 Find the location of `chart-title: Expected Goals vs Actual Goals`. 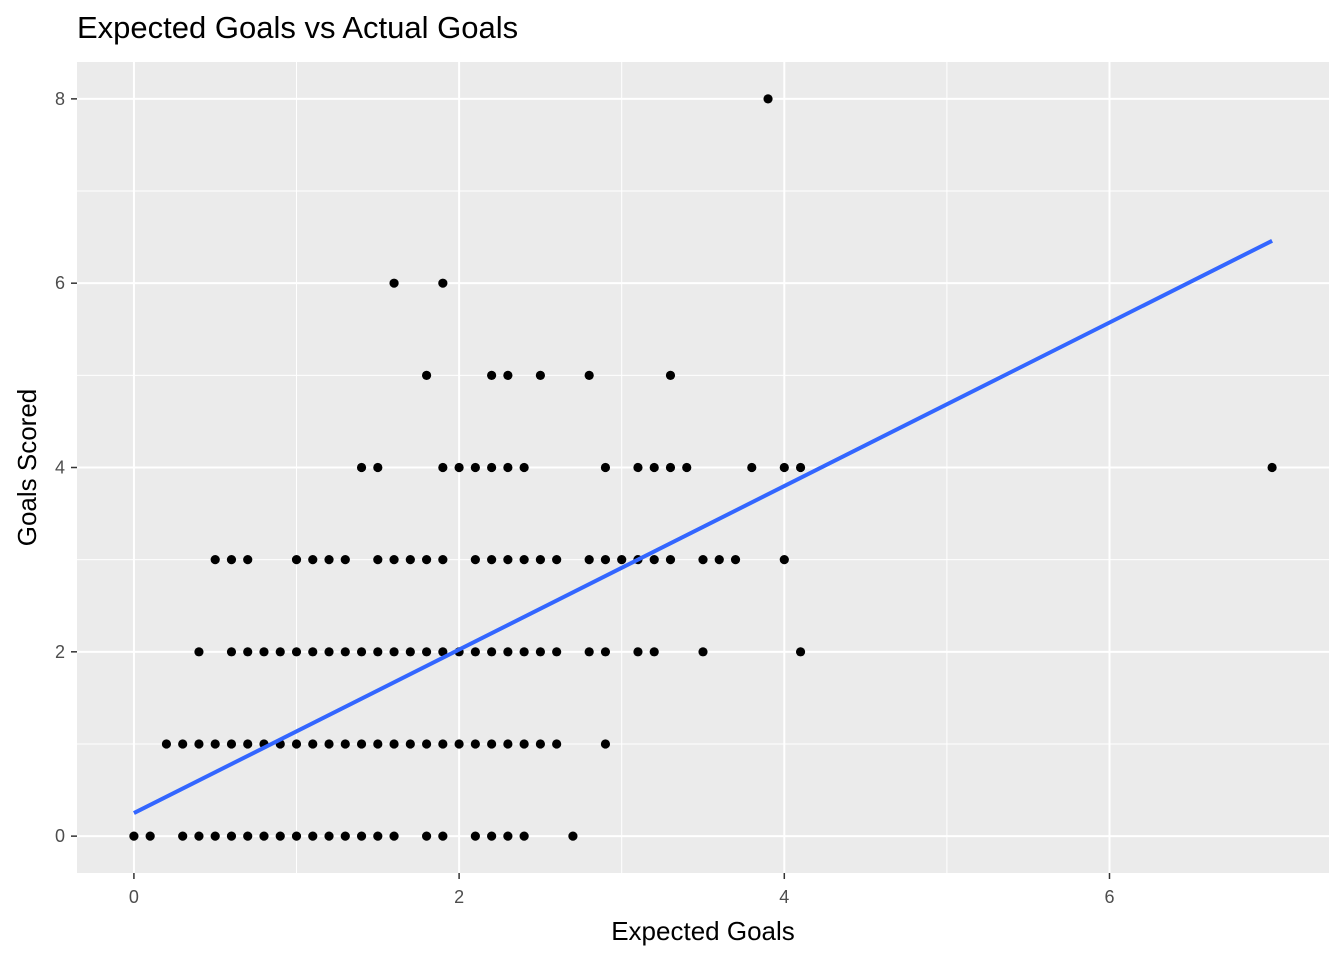

chart-title: Expected Goals vs Actual Goals is located at coordinates (298, 27).